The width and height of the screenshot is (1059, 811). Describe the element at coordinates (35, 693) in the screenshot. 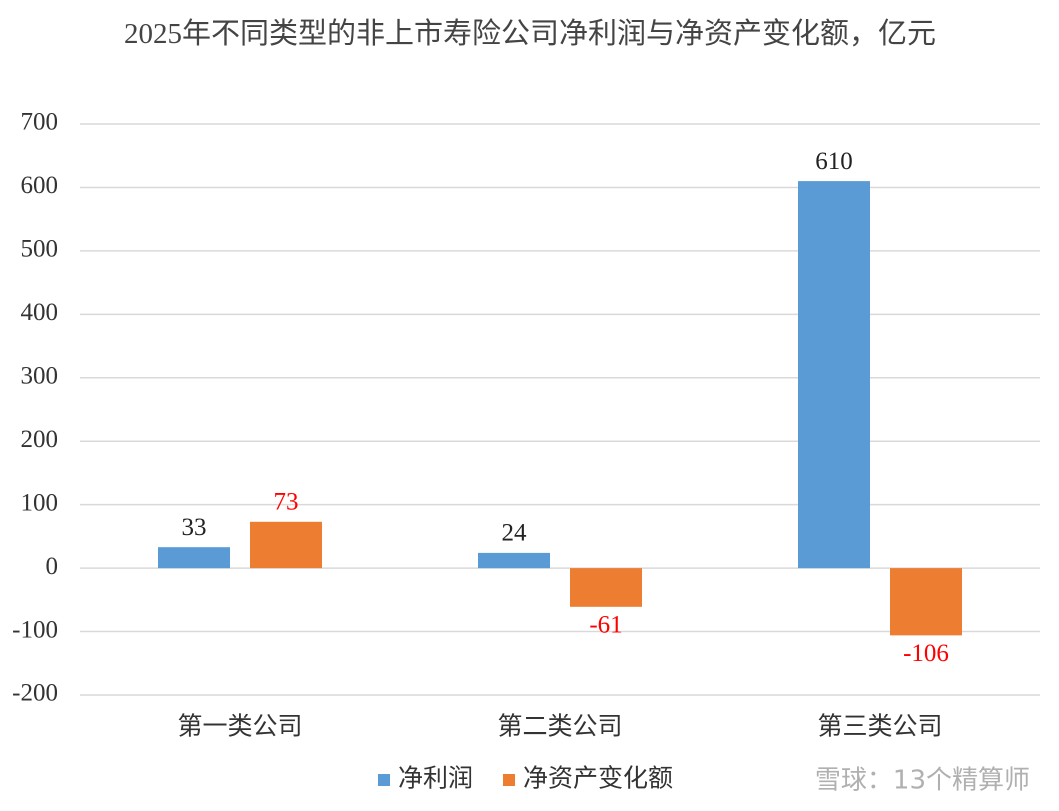

I see `y-tick-label: -200` at that location.